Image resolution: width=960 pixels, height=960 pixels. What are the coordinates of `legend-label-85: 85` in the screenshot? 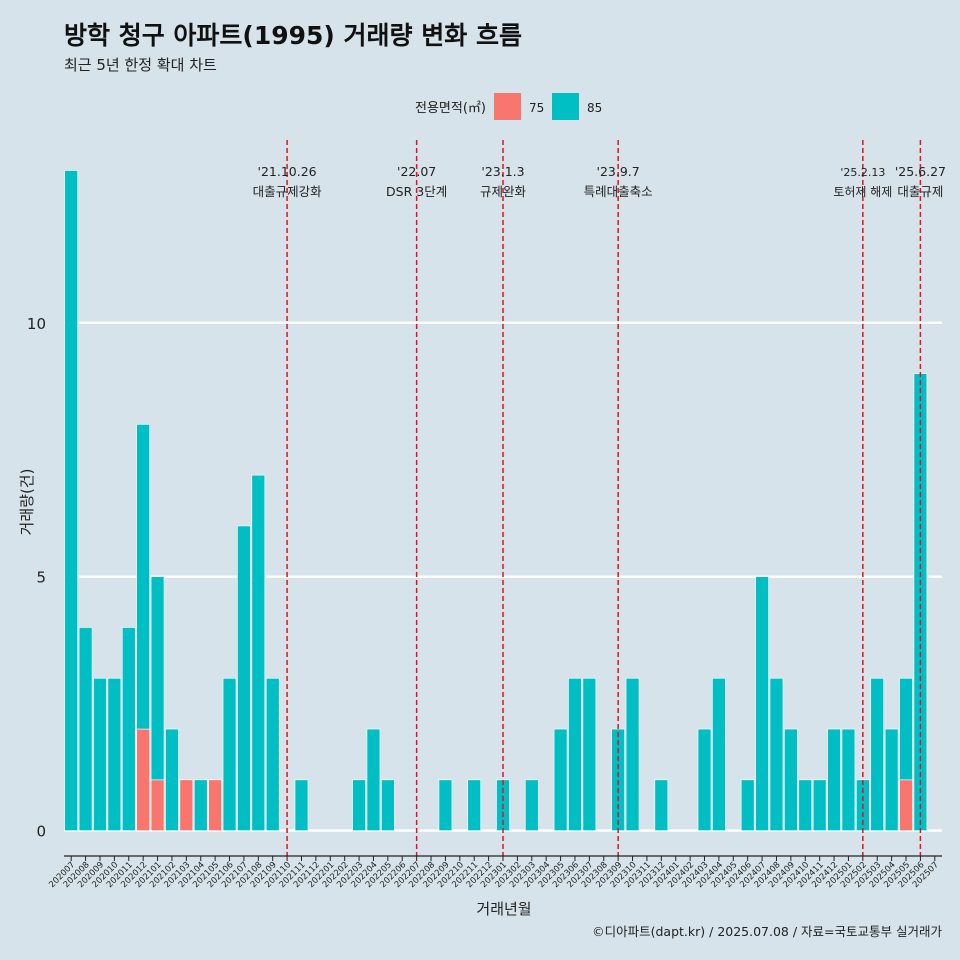 It's located at (594, 108).